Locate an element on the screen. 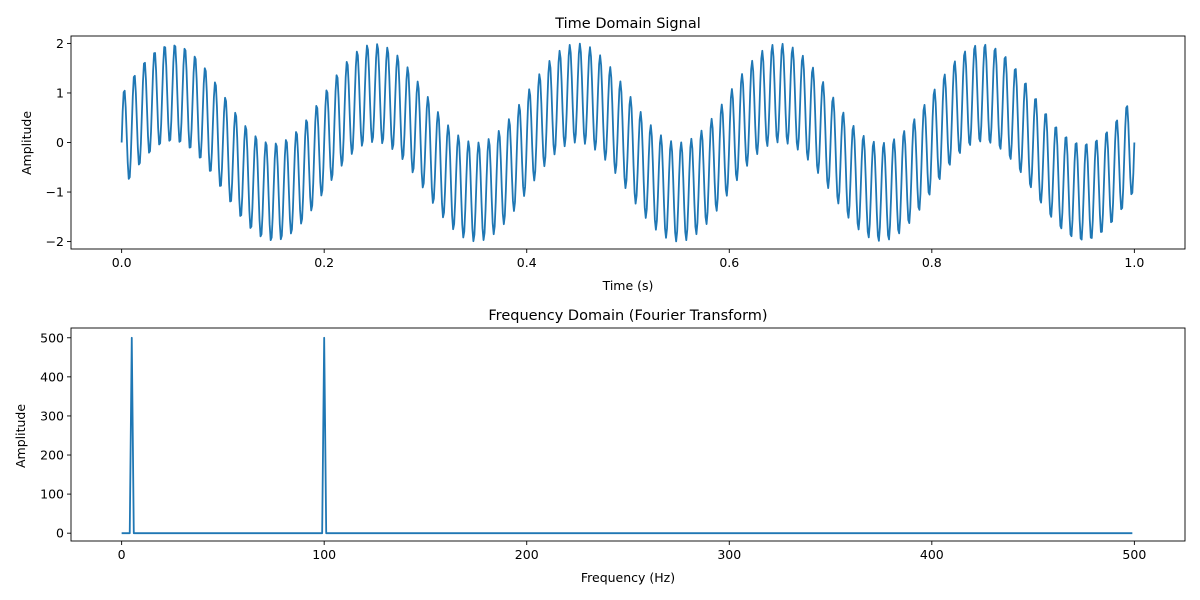  time-domain-xtick-label: 1.0 is located at coordinates (1134, 262).